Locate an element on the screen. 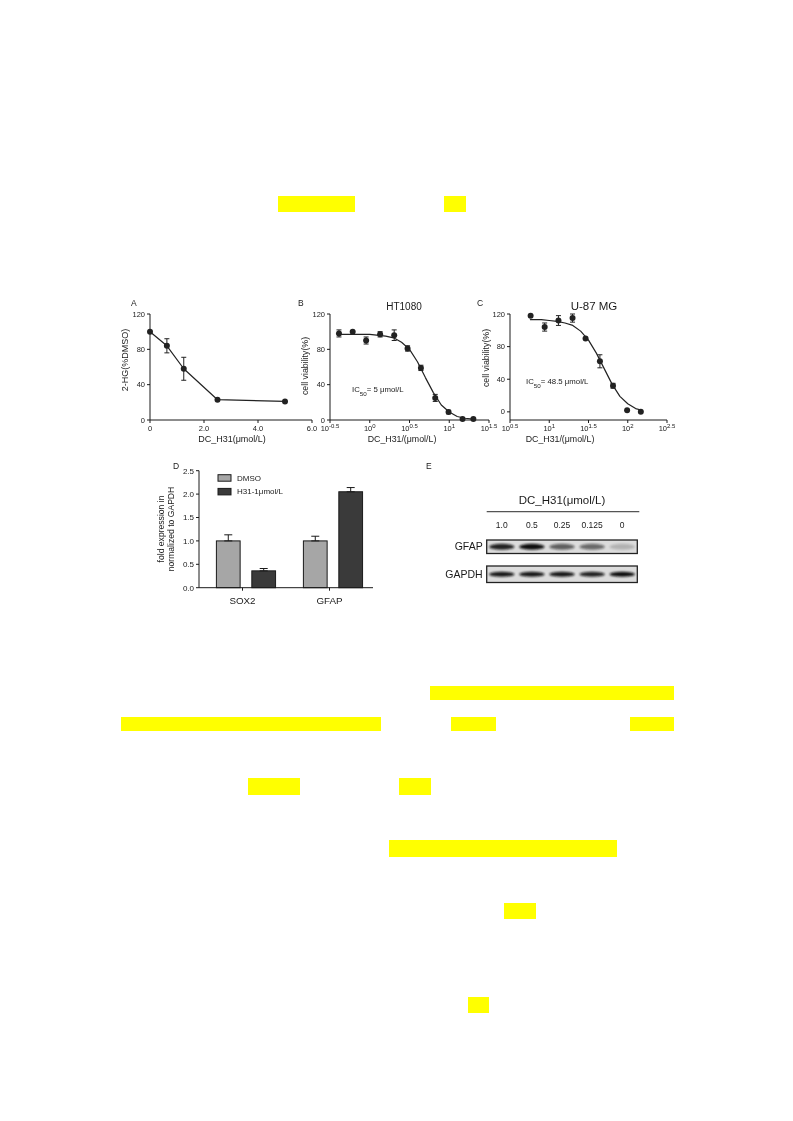  text: DC_H31(μmol/L) is located at coordinates (562, 500).